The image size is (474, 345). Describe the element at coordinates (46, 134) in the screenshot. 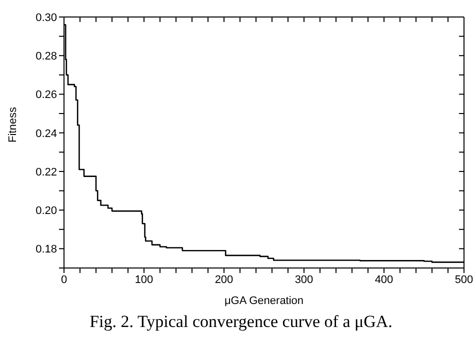

I see `y-tick-label: 0.24` at that location.